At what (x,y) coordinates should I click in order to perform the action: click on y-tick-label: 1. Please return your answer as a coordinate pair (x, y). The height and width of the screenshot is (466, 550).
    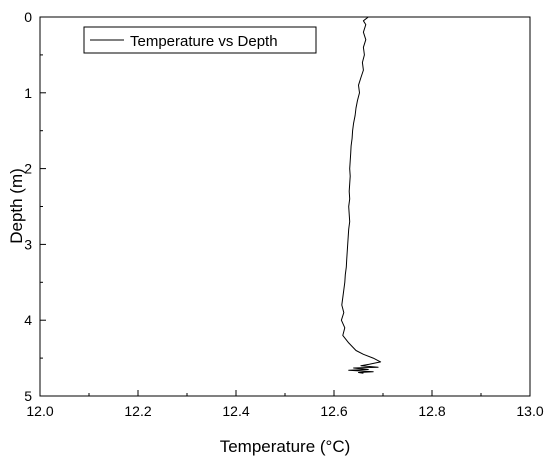
    Looking at the image, I should click on (28, 93).